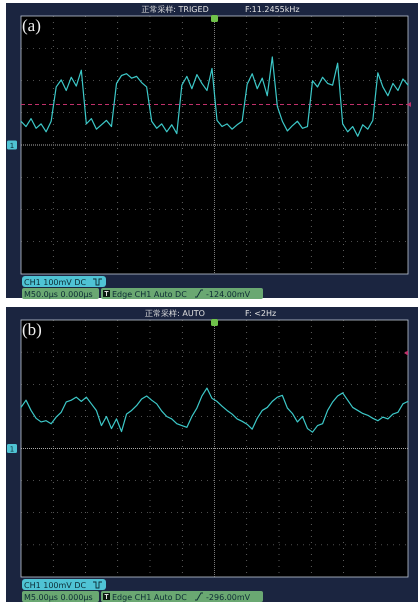 The image size is (418, 605). What do you see at coordinates (31, 25) in the screenshot?
I see `chart-title: (a)` at bounding box center [31, 25].